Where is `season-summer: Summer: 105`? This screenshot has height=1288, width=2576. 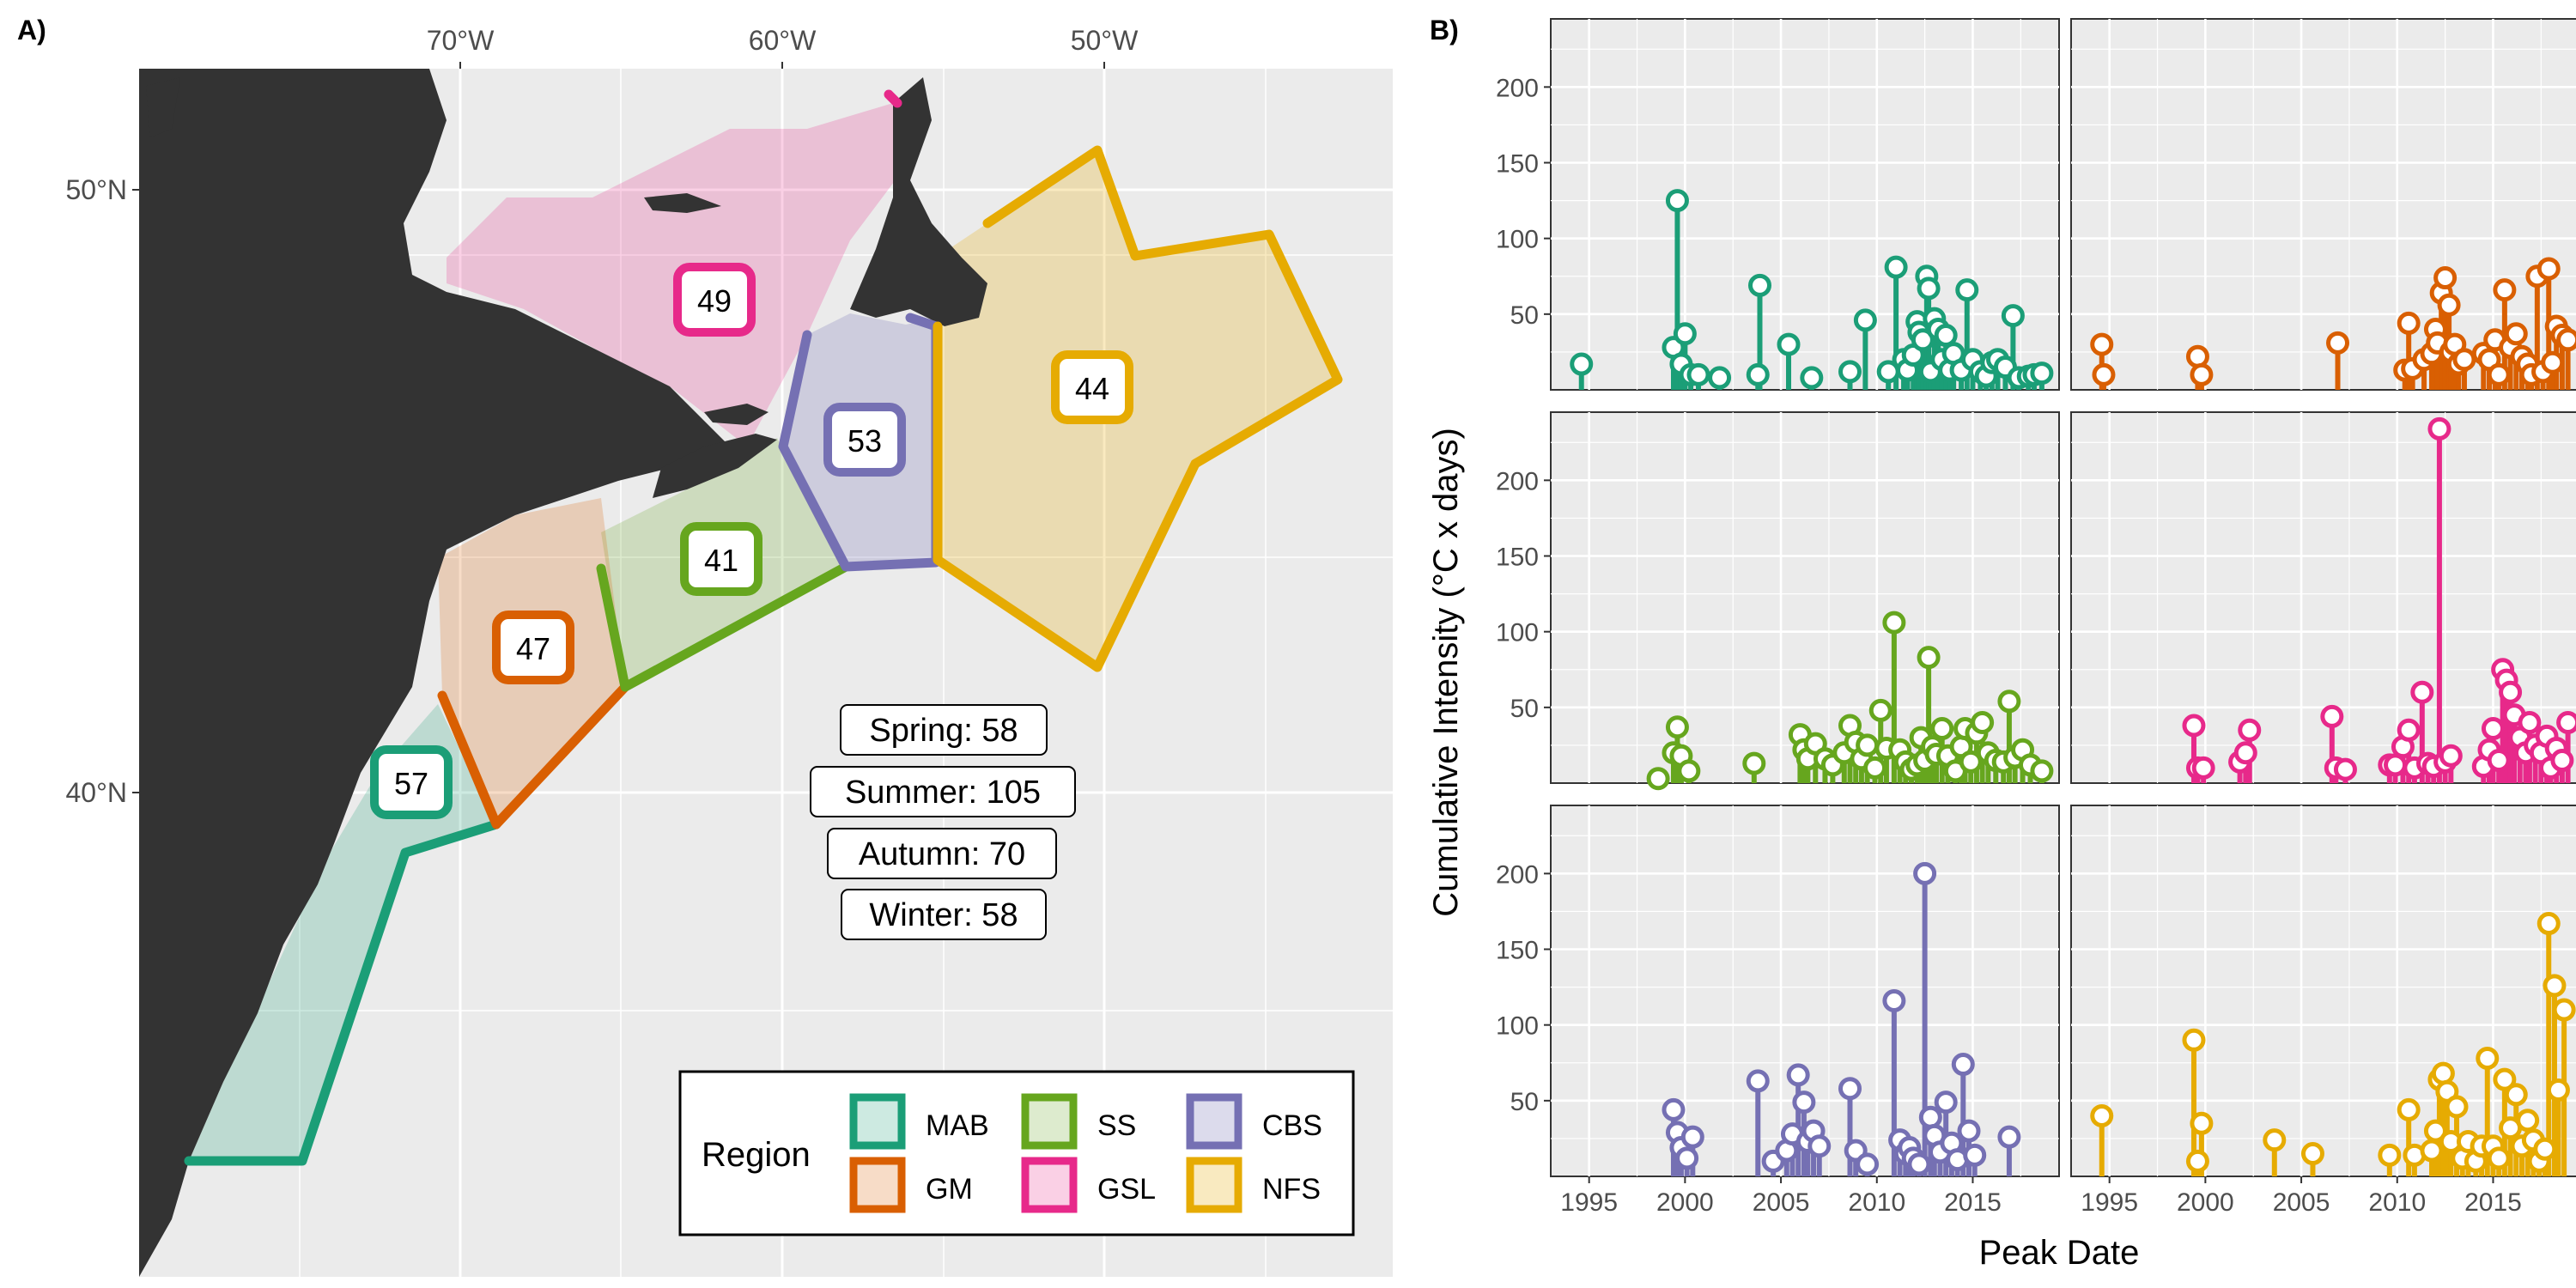 season-summer: Summer: 105 is located at coordinates (943, 793).